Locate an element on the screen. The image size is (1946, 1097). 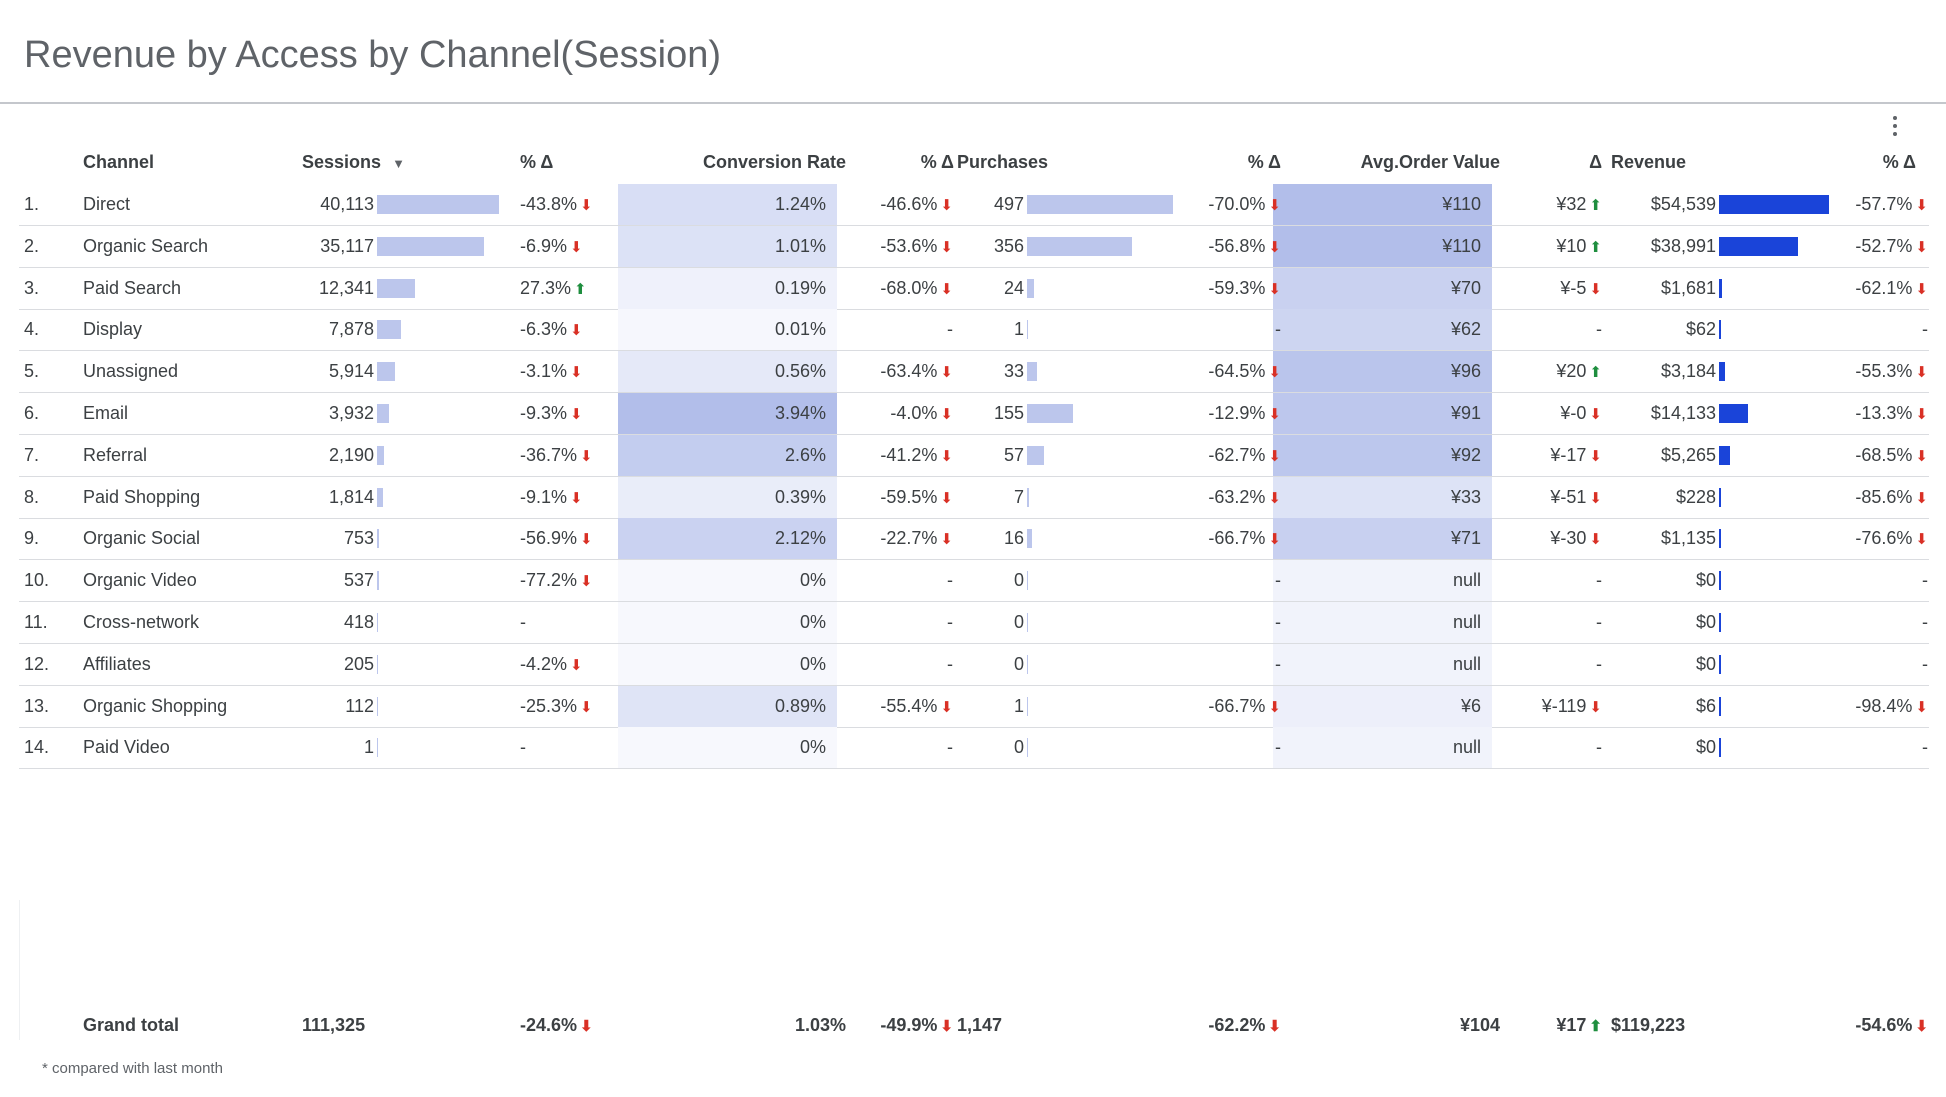
conversion-rate-value: 0% is located at coordinates (812, 580).